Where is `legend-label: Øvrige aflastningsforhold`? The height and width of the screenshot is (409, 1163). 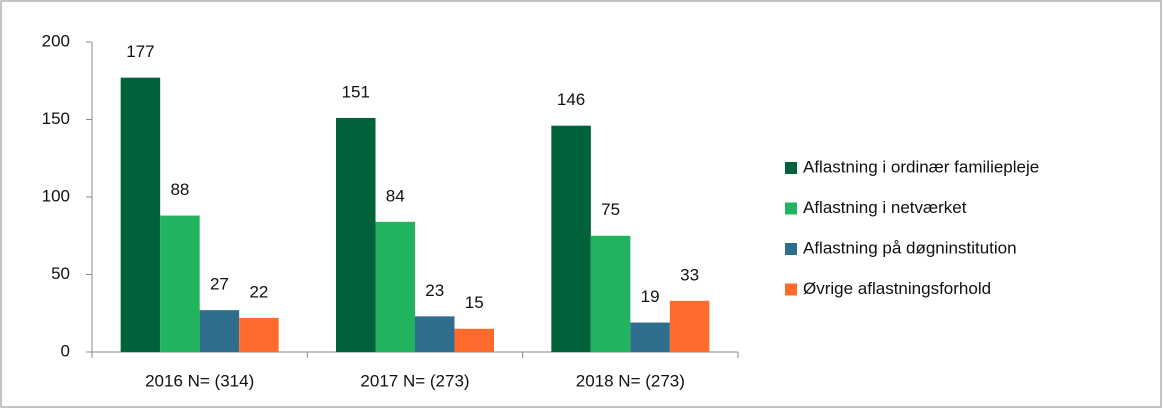
legend-label: Øvrige aflastningsforhold is located at coordinates (897, 288).